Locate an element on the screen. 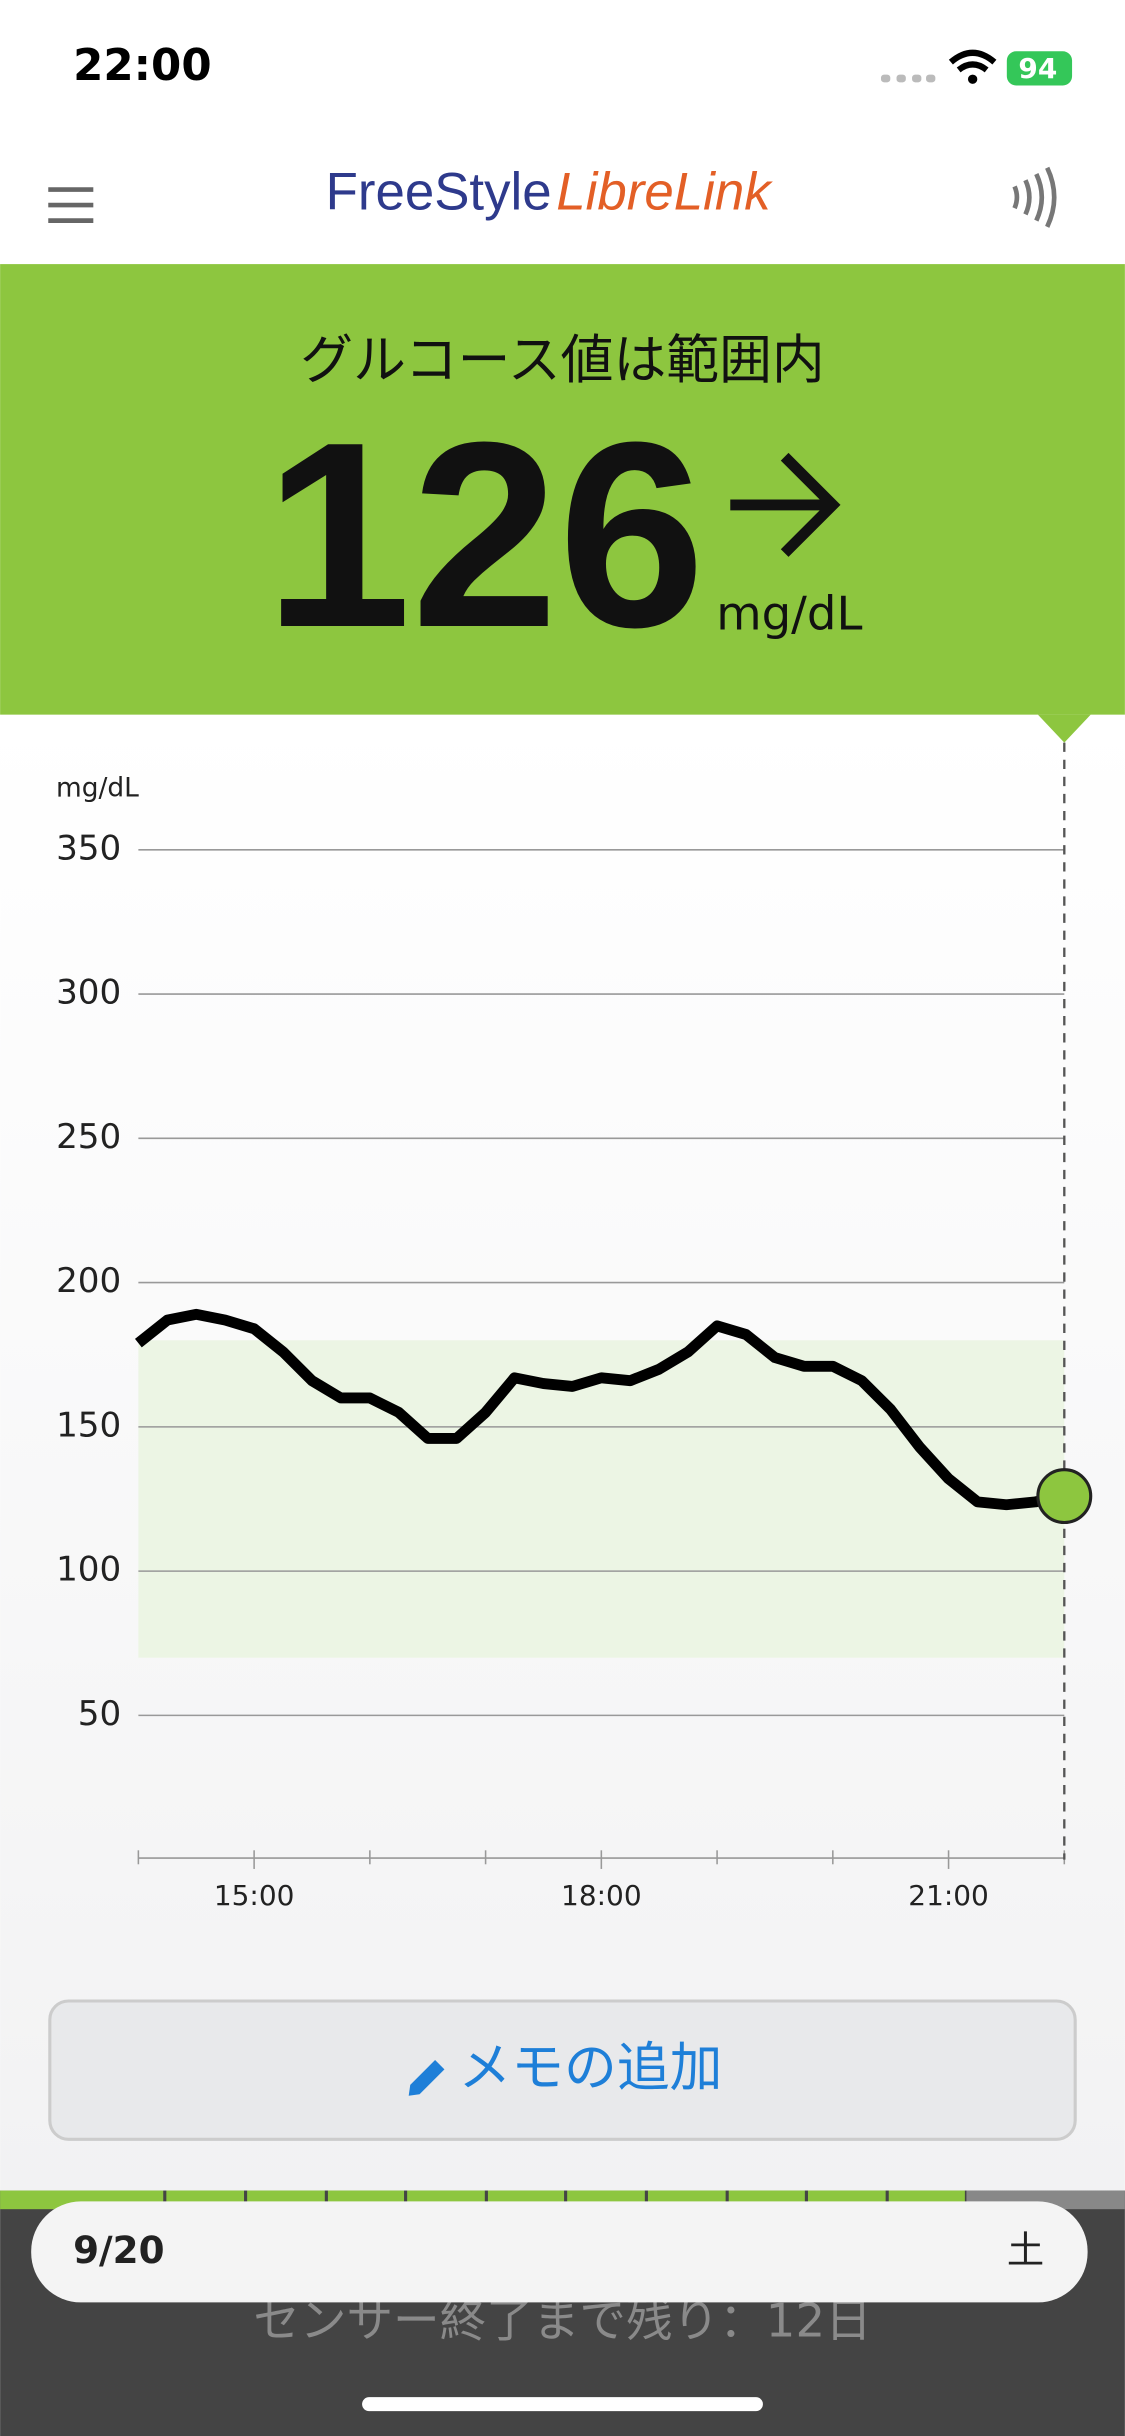  battery-level: 94 is located at coordinates (1037, 68).